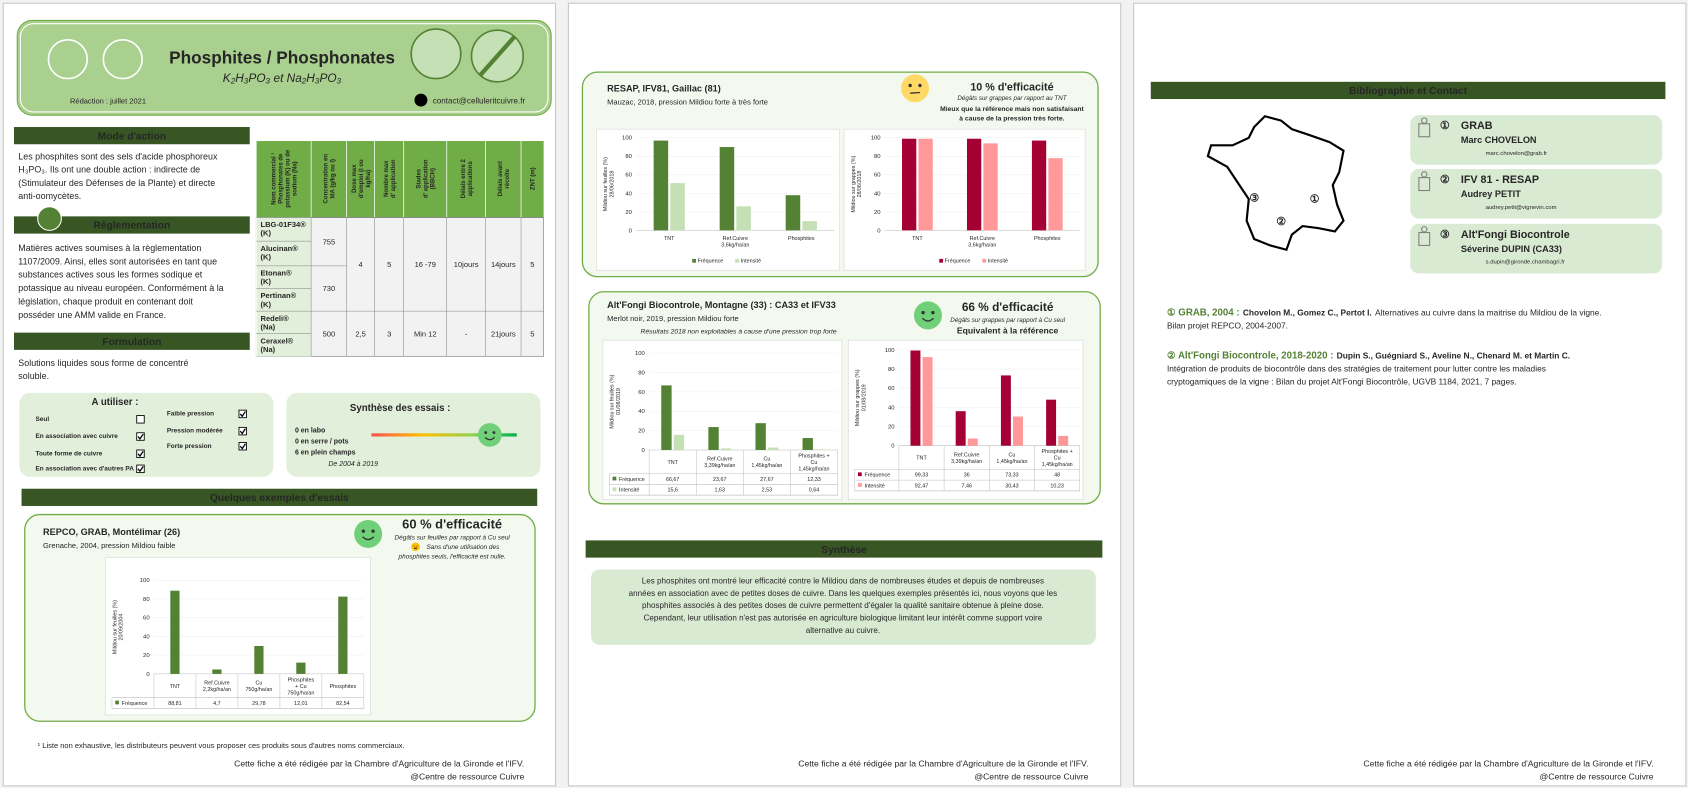  Describe the element at coordinates (1011, 462) in the screenshot. I see `x-tick-label: 1,45kg/ha/an` at that location.